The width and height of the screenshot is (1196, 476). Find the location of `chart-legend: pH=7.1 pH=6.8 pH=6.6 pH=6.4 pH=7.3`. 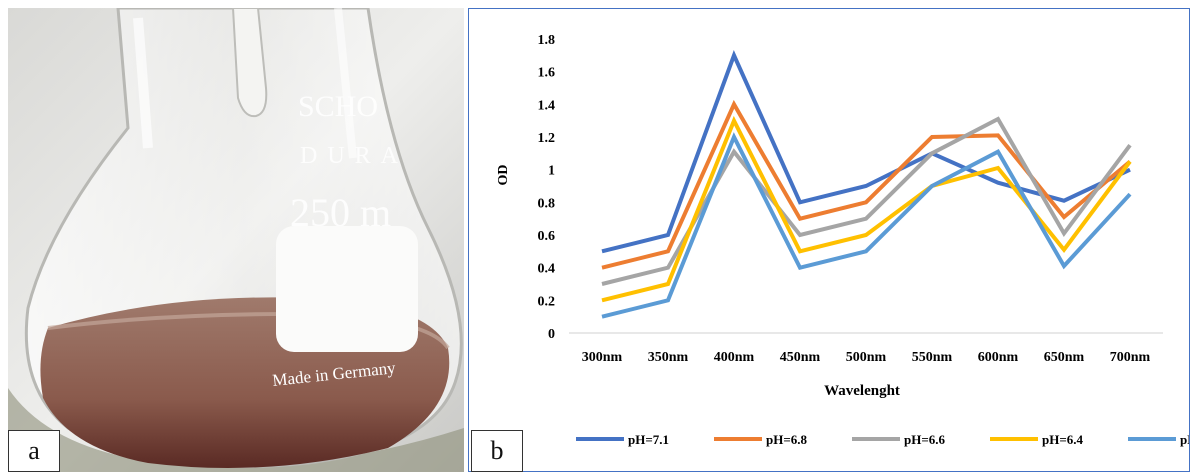

chart-legend: pH=7.1 pH=6.8 pH=6.6 pH=6.4 pH=7.3 is located at coordinates (886, 439).